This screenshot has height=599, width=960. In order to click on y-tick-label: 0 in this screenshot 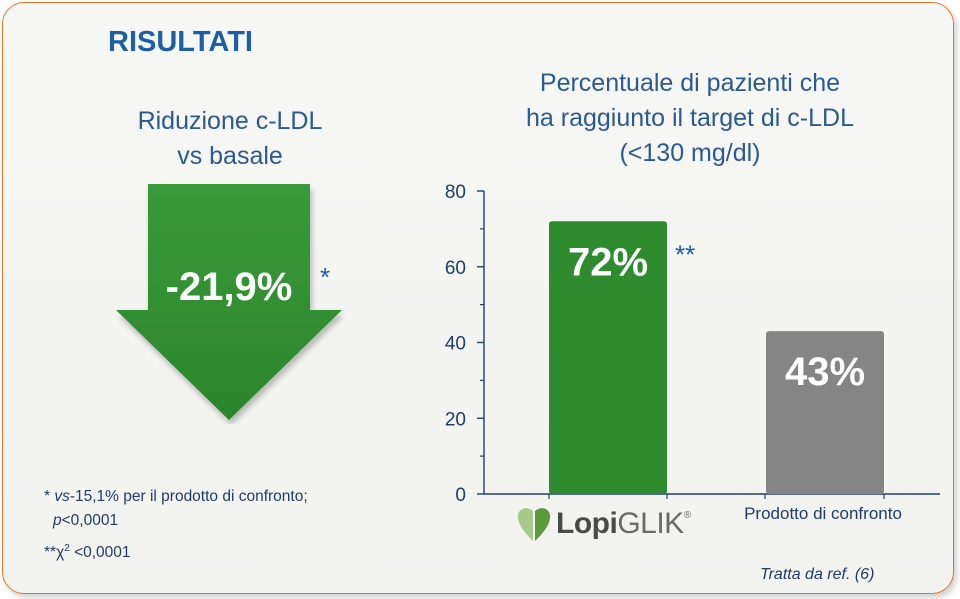, I will do `click(460, 495)`.